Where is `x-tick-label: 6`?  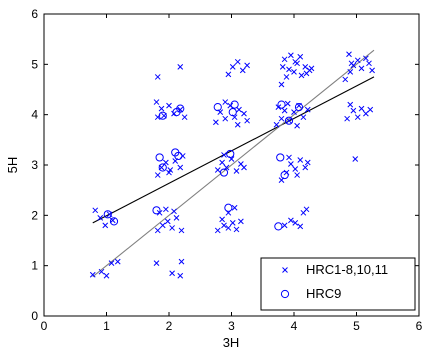
x-tick-label: 6 is located at coordinates (419, 326).